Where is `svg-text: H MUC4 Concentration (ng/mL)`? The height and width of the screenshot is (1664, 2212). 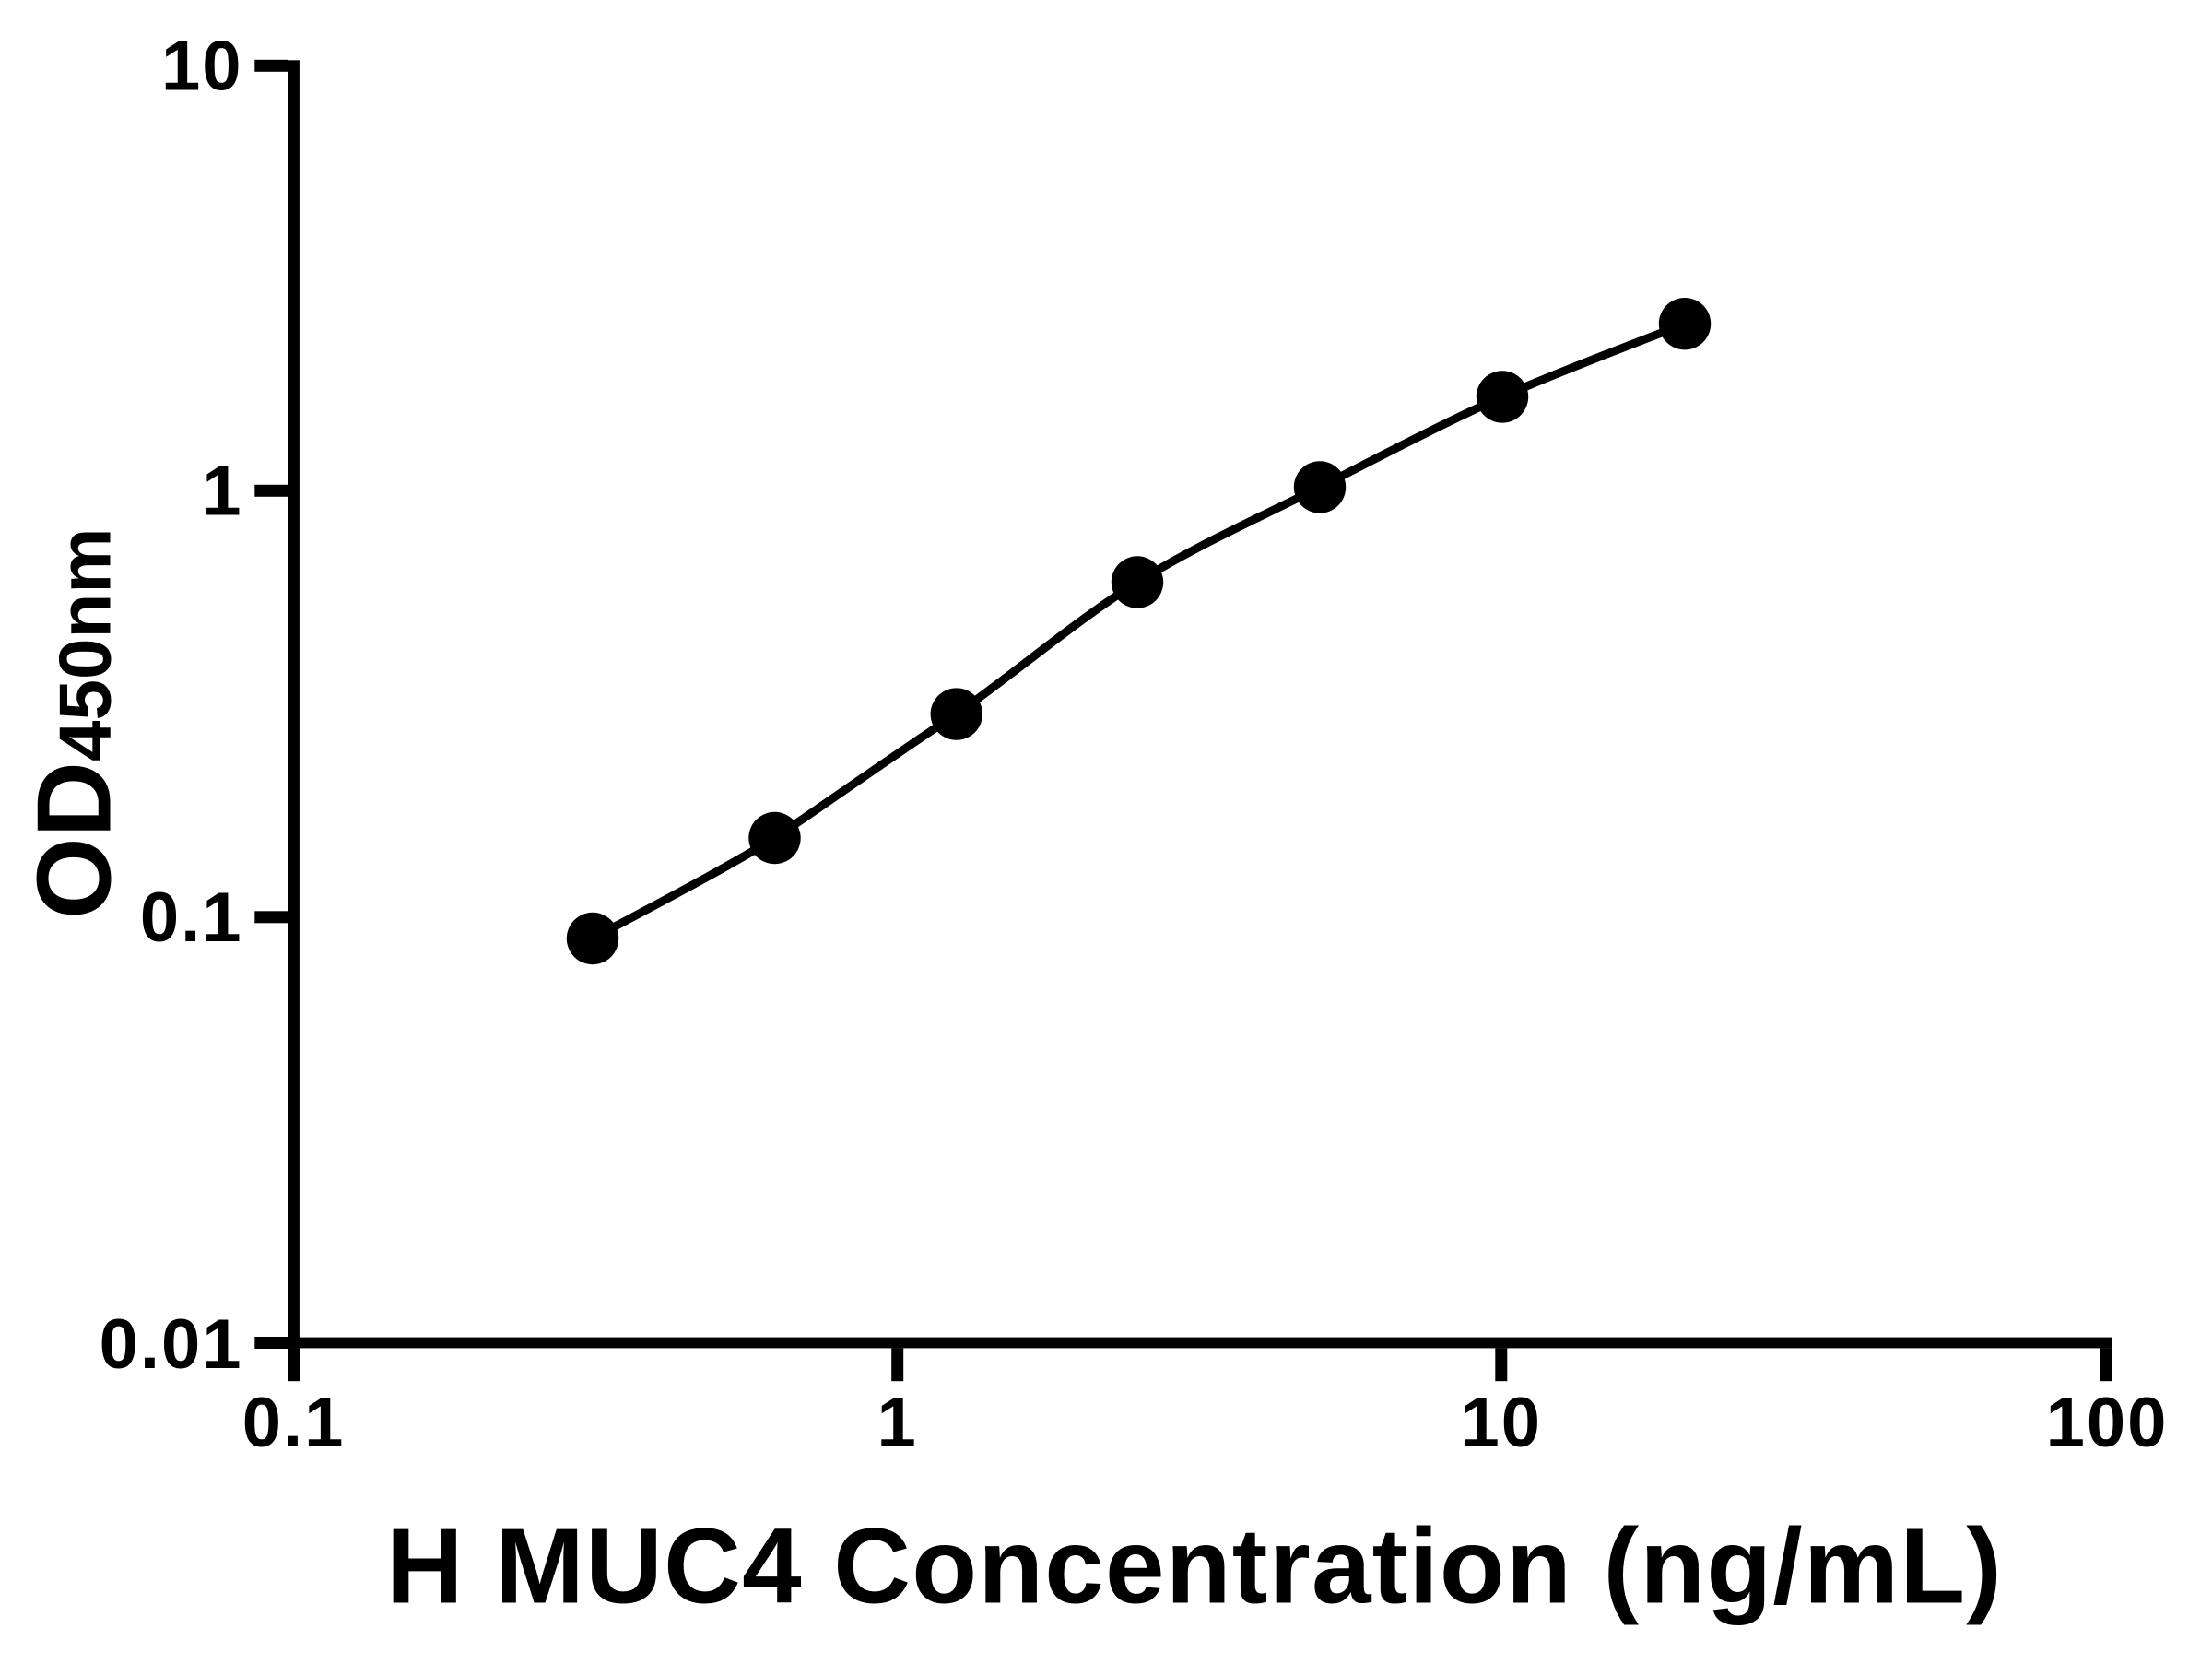
svg-text: H MUC4 Concentration (ng/mL) is located at coordinates (1194, 1566).